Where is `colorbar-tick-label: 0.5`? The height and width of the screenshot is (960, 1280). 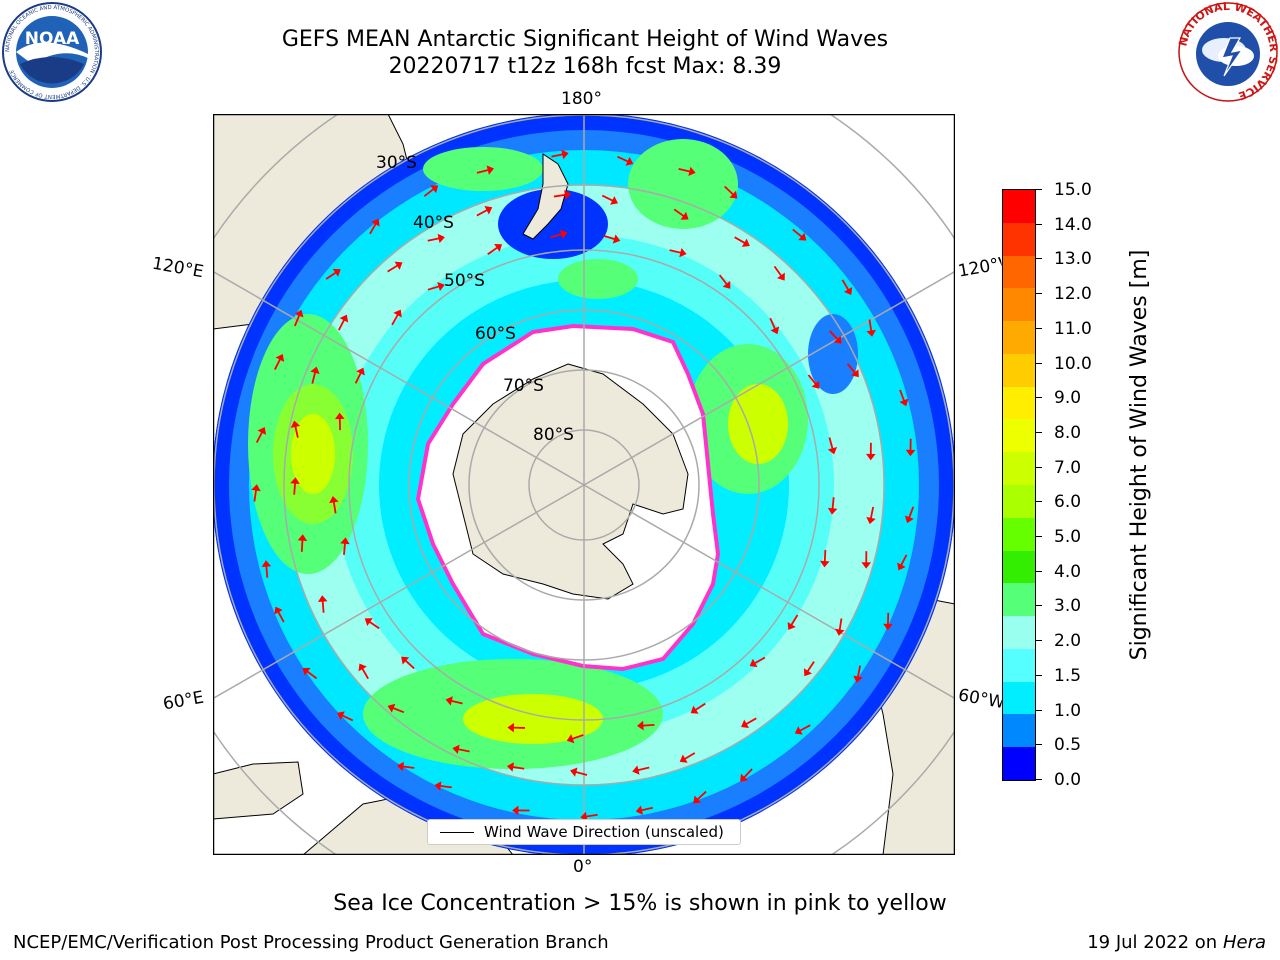
colorbar-tick-label: 0.5 is located at coordinates (1068, 745).